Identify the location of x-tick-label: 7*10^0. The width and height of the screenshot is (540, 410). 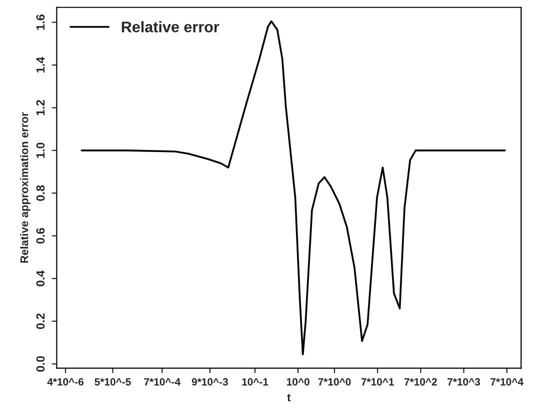
(334, 382).